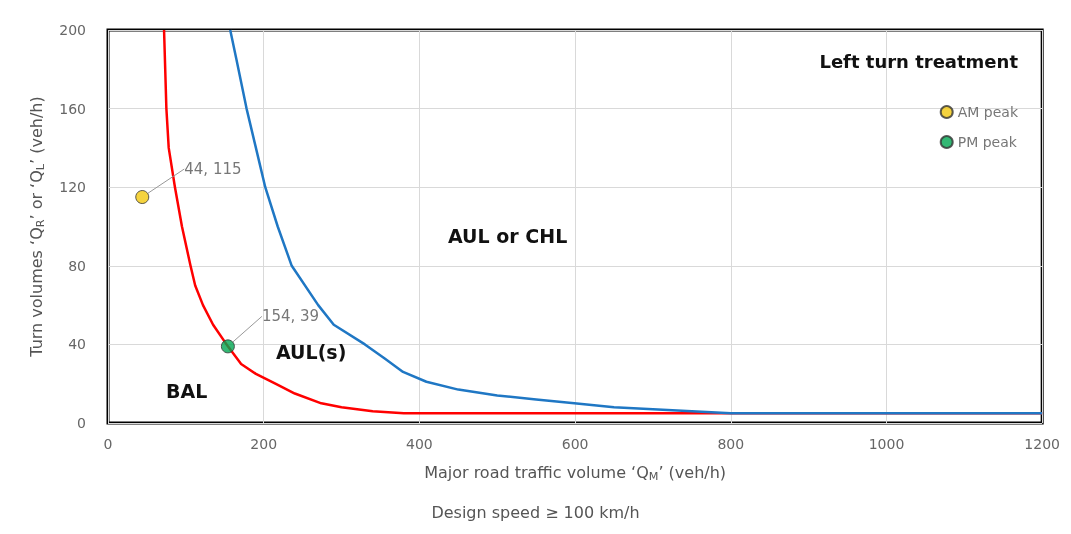 This screenshot has height=534, width=1071. Describe the element at coordinates (311, 351) in the screenshot. I see `annotation: AUL(s)` at that location.